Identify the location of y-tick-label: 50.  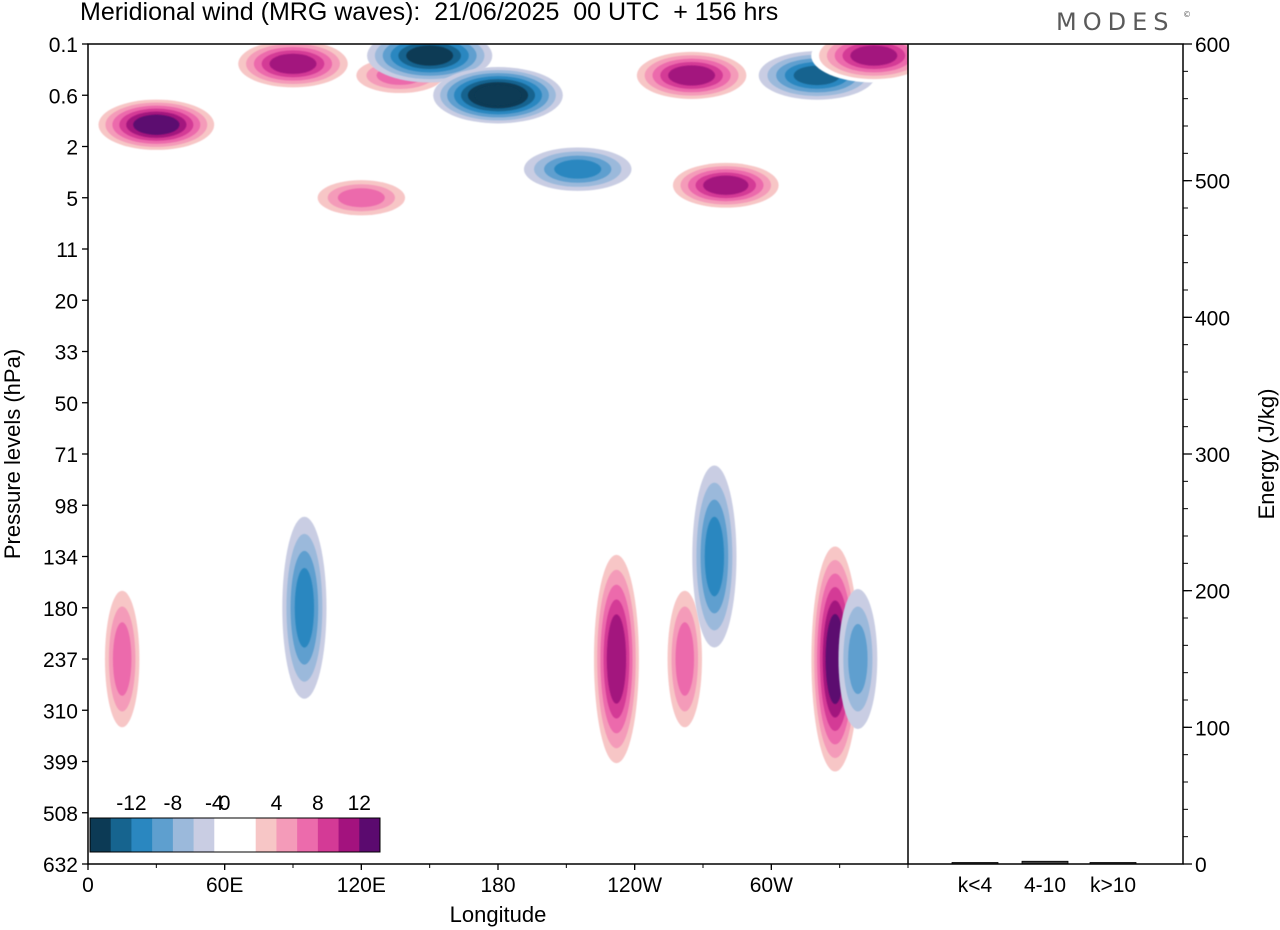
(66, 404).